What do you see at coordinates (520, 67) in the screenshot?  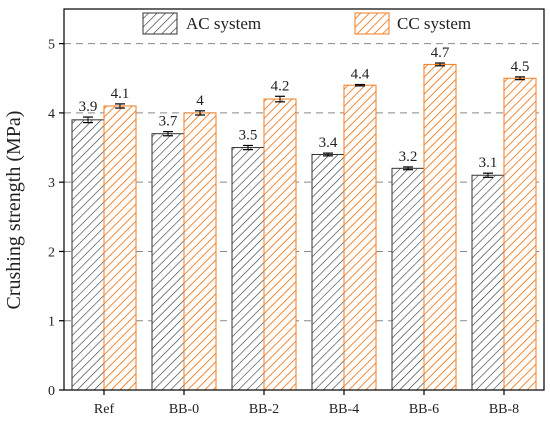 I see `data-label-cc-system-bb-8: 4.5` at bounding box center [520, 67].